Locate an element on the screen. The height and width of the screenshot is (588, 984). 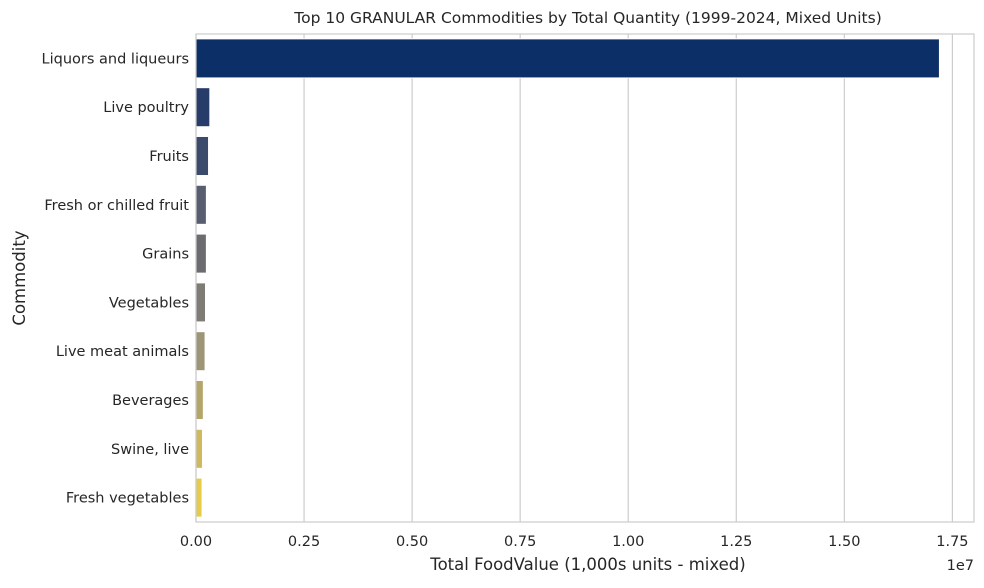
y-axis-label: Commodity is located at coordinates (19, 277).